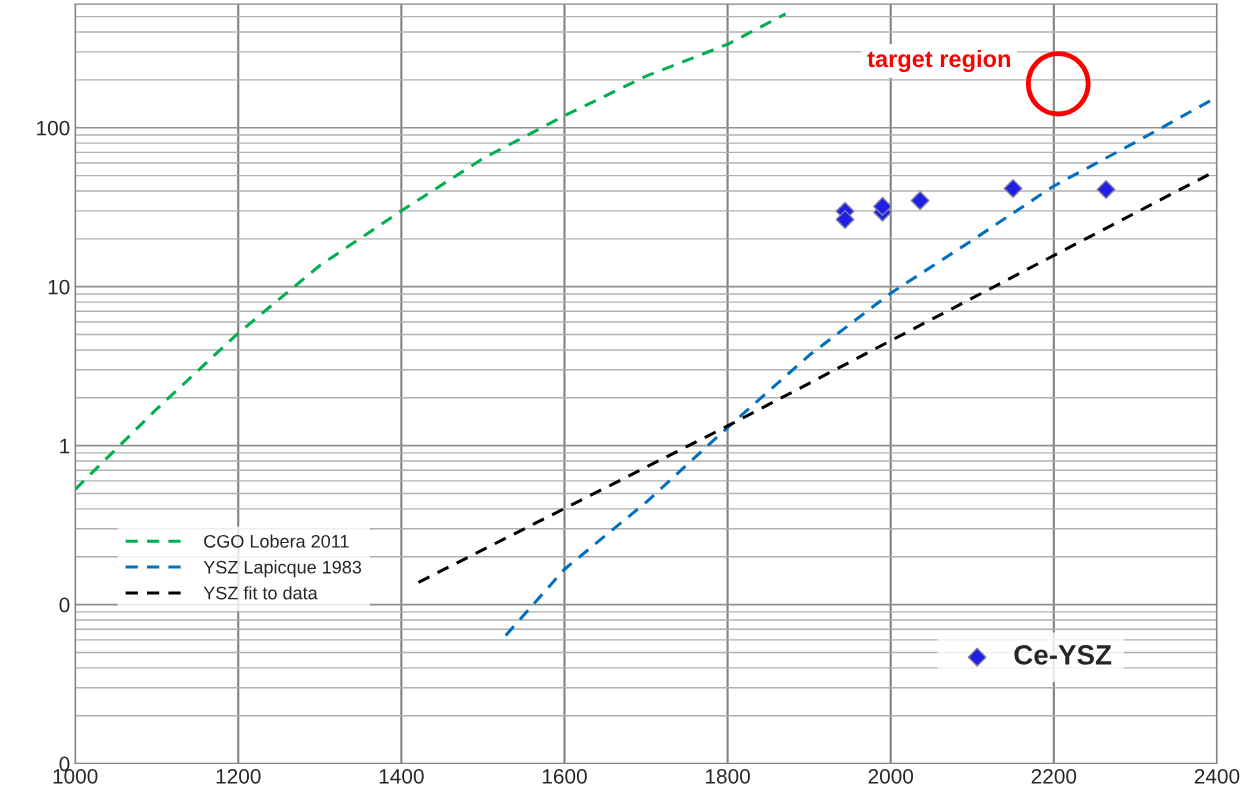 The width and height of the screenshot is (1252, 808). I want to click on y-tick-label: 100, so click(53, 128).